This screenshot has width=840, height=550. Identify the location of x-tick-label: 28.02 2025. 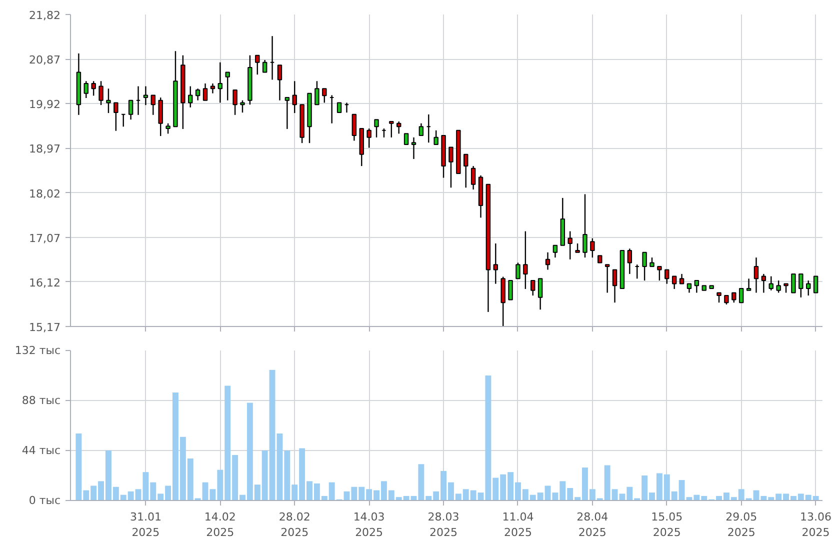
(294, 525).